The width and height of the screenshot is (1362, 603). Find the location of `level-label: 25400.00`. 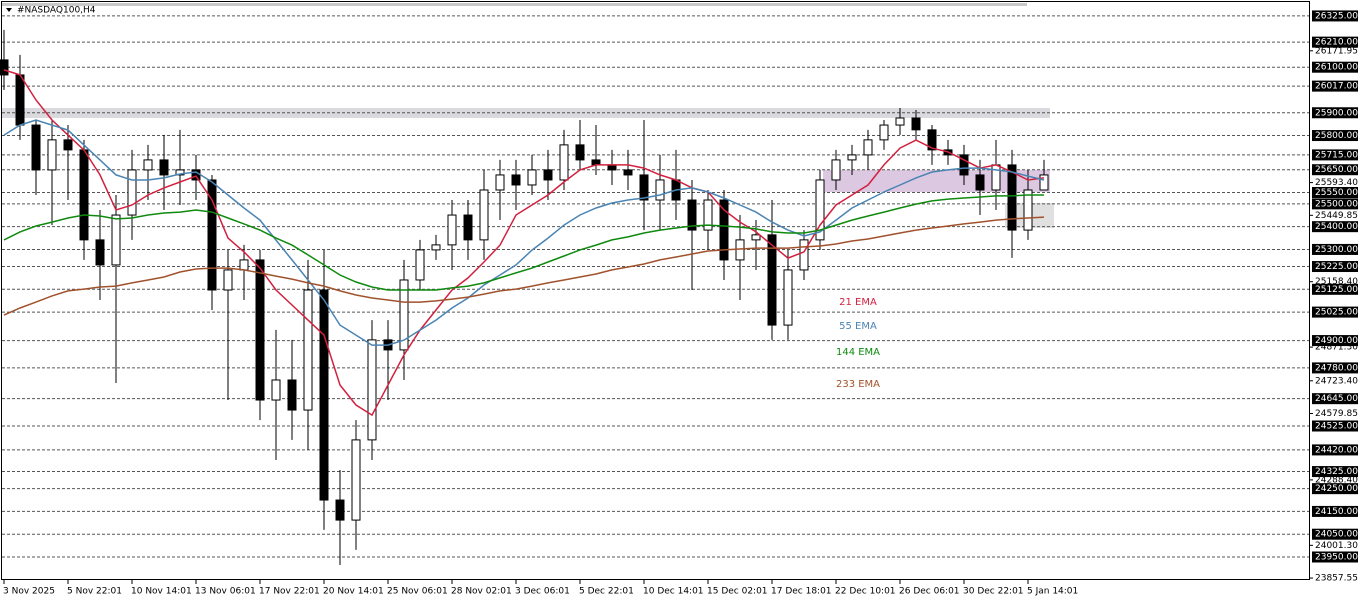

level-label: 25400.00 is located at coordinates (1336, 227).